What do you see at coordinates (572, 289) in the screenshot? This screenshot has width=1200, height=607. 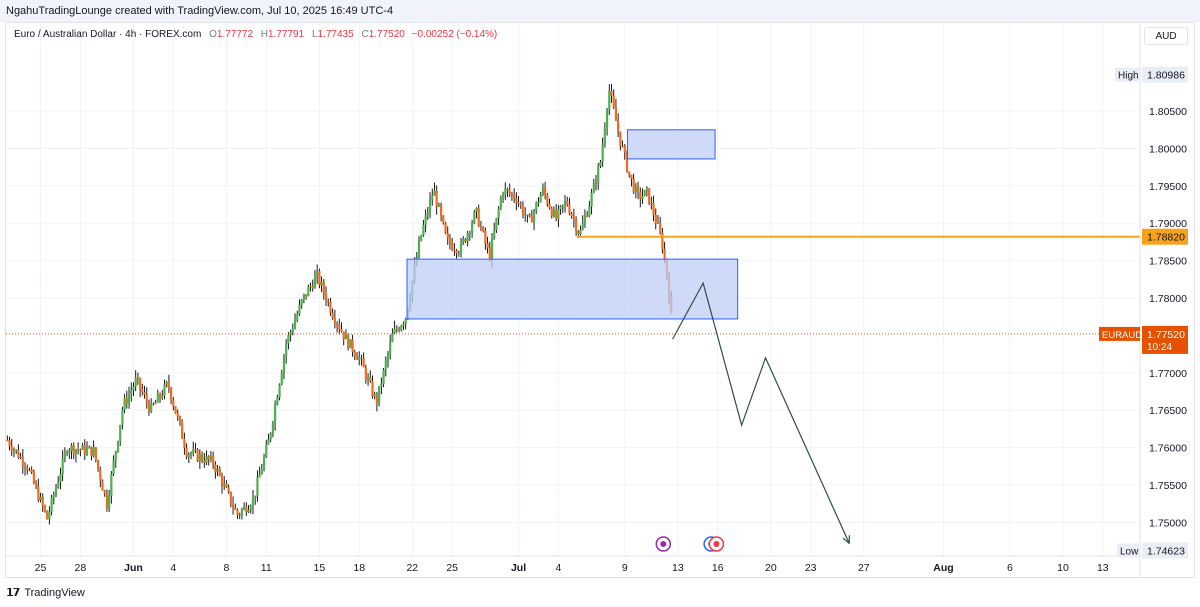 I see `lower-demand-zone` at bounding box center [572, 289].